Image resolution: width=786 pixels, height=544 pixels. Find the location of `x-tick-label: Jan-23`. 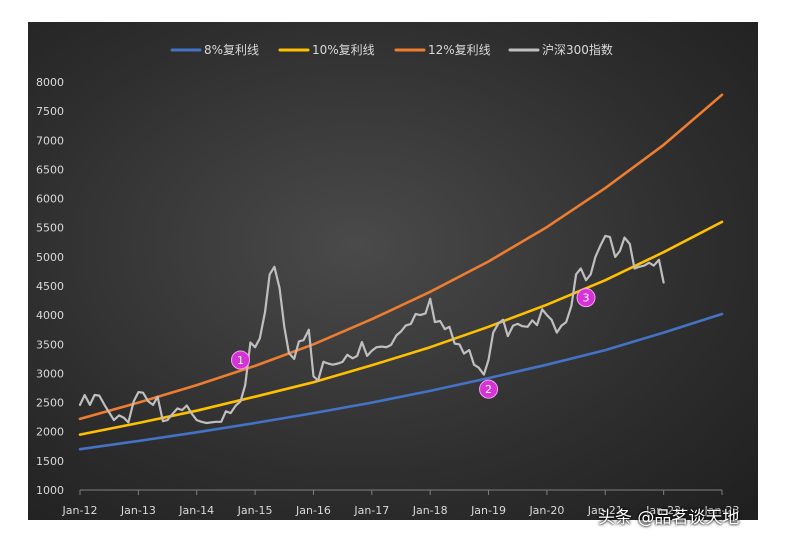

x-tick-label: Jan-23 is located at coordinates (722, 510).